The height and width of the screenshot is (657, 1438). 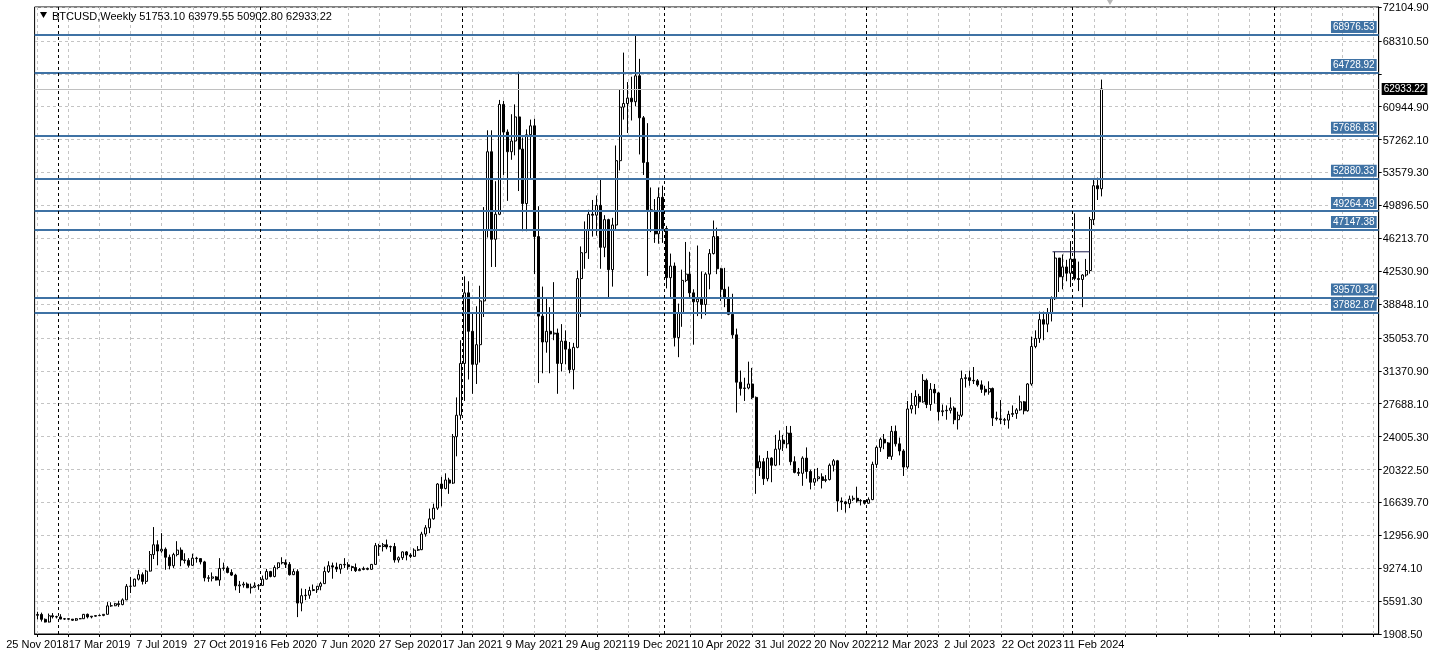 What do you see at coordinates (1405, 172) in the screenshot?
I see `y-tick-label: 53579.30` at bounding box center [1405, 172].